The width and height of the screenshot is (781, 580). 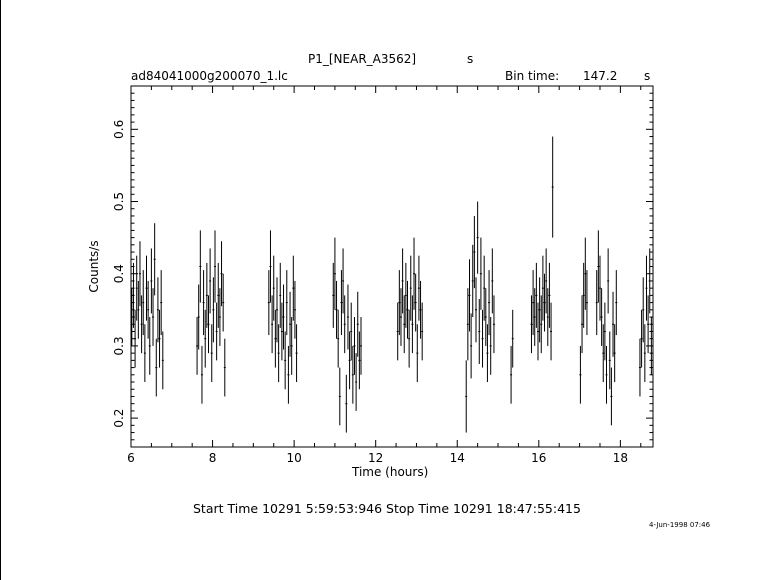 What do you see at coordinates (119, 273) in the screenshot?
I see `y-tick-label: 0.4` at bounding box center [119, 273].